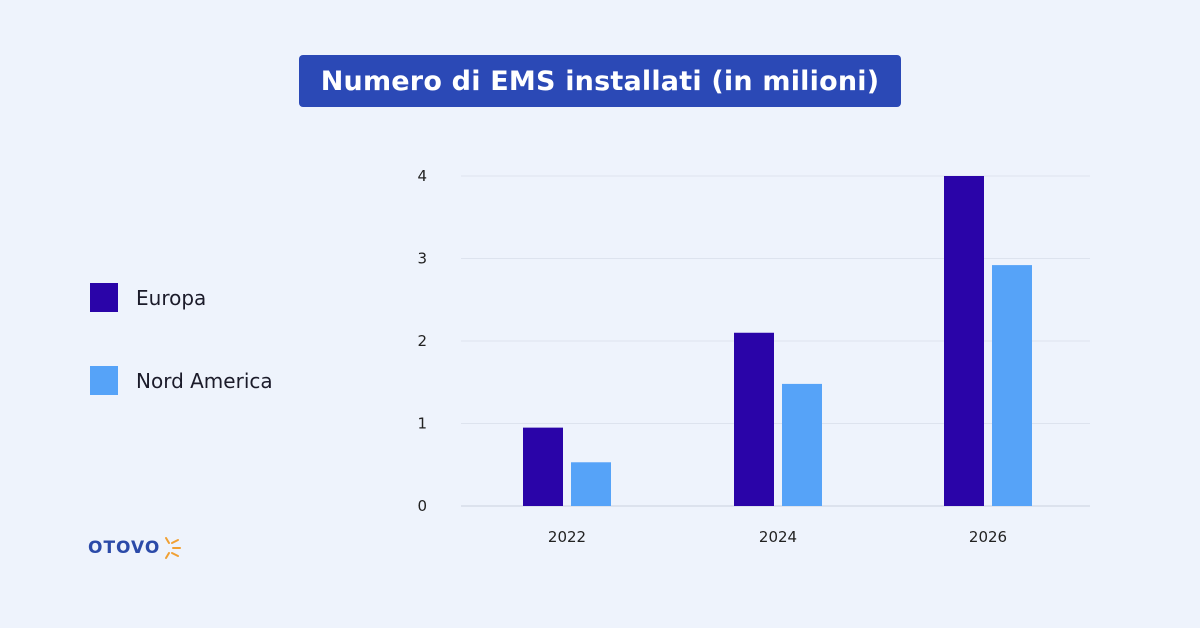 This screenshot has height=628, width=1200. What do you see at coordinates (171, 297) in the screenshot?
I see `legend-label-europa: Europa` at bounding box center [171, 297].